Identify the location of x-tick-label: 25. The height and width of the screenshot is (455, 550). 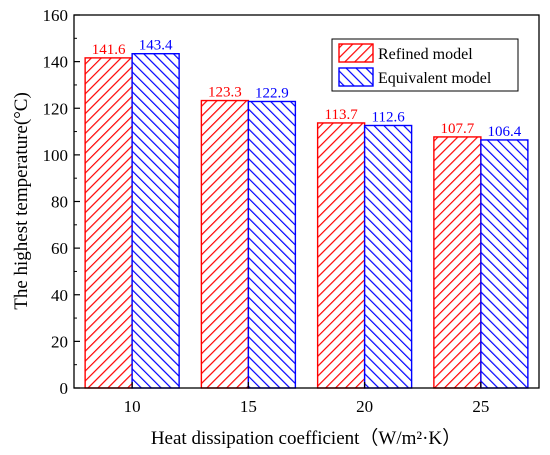
(480, 406).